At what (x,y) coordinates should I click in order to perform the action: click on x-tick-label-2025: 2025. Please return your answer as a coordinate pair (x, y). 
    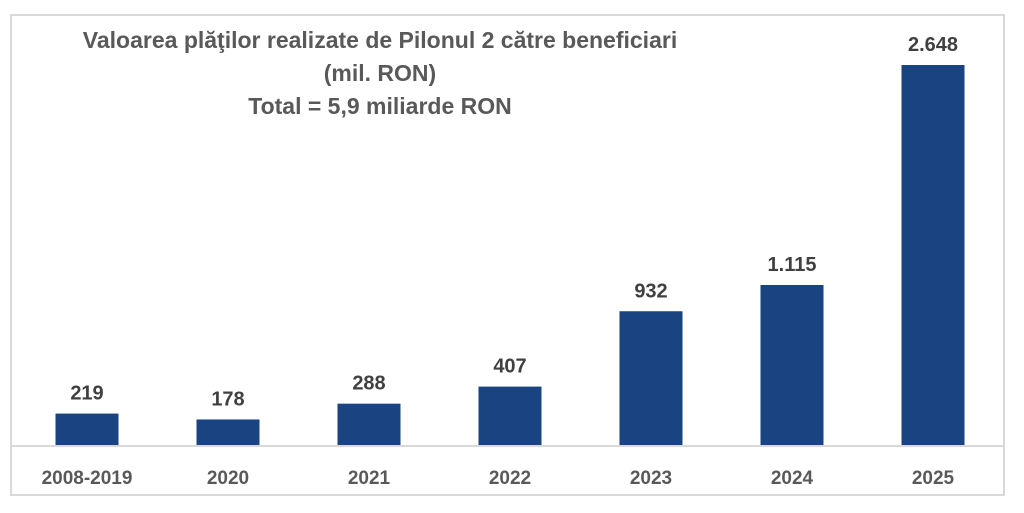
    Looking at the image, I should click on (933, 478).